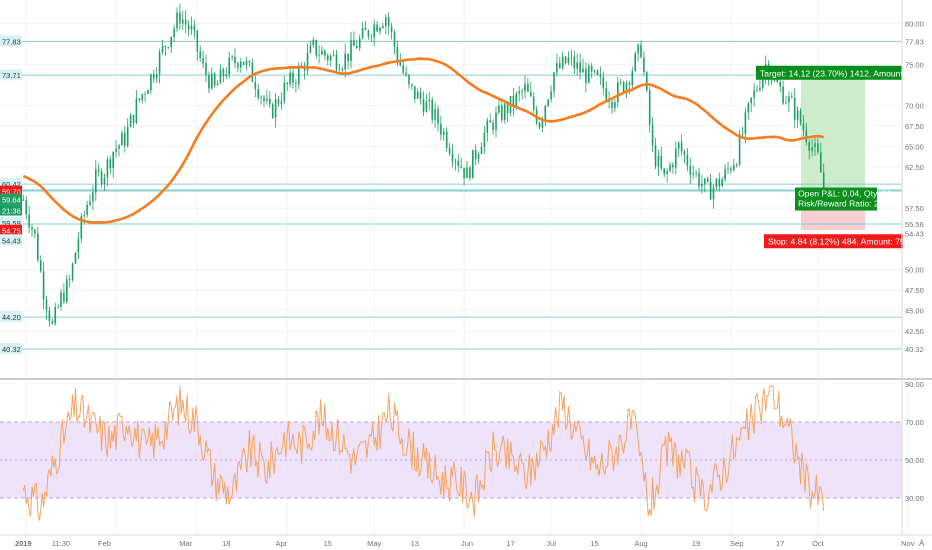 The image size is (932, 550). I want to click on price-tick-label: 75.00, so click(914, 65).